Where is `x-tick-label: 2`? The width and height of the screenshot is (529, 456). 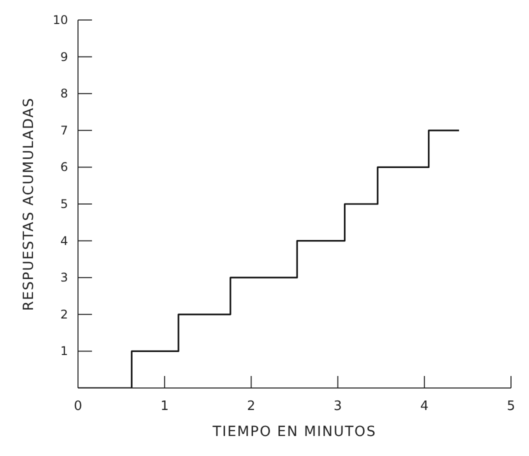 x-tick-label: 2 is located at coordinates (251, 406).